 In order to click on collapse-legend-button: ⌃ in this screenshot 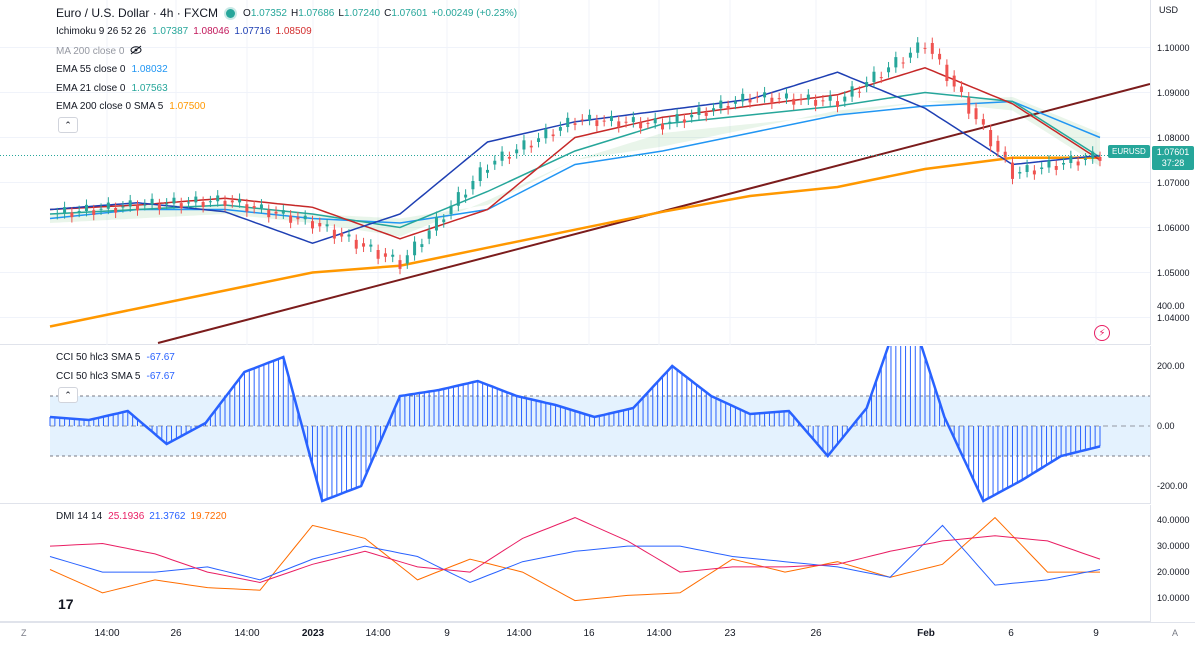, I will do `click(68, 125)`.